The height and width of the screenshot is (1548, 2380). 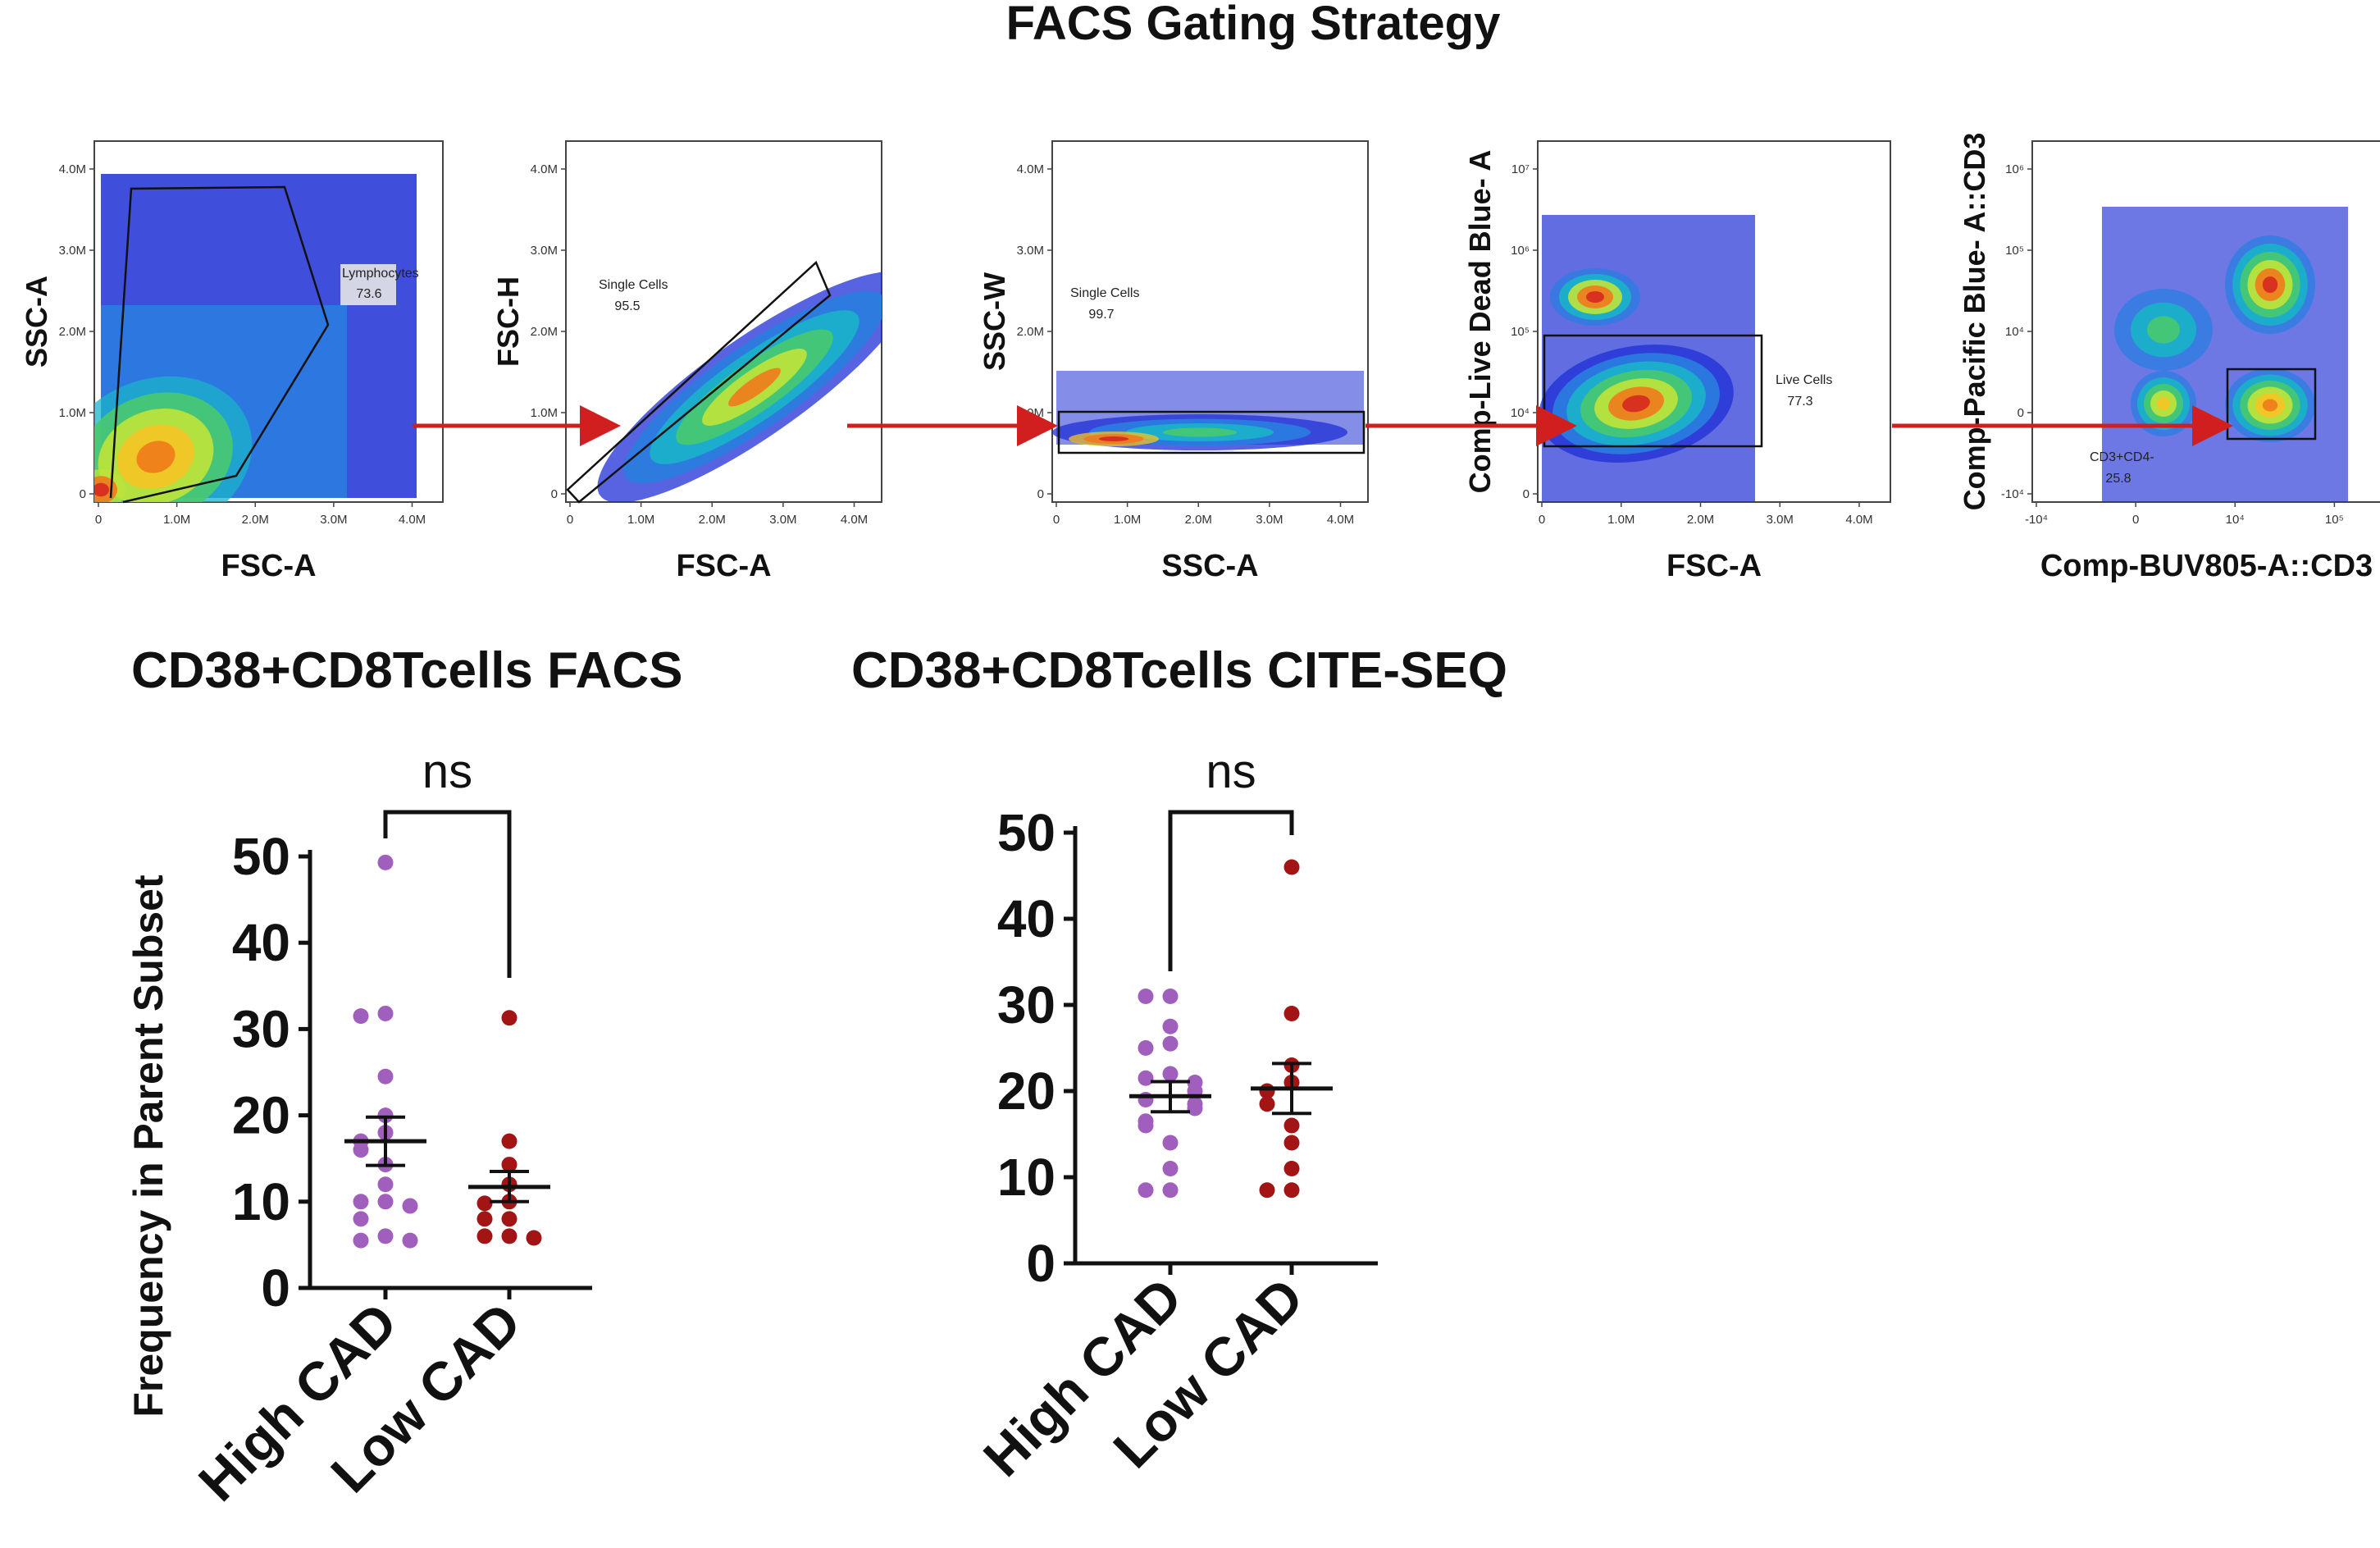 I want to click on cd3-cd4-gate, so click(x=2271, y=404).